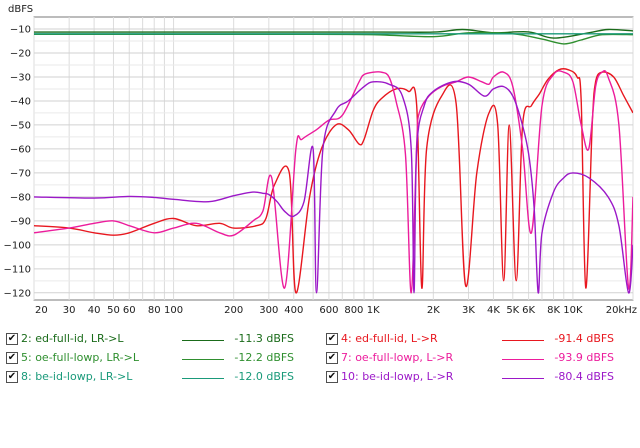  Describe the element at coordinates (20, 149) in the screenshot. I see `y-tick-label: −60` at that location.